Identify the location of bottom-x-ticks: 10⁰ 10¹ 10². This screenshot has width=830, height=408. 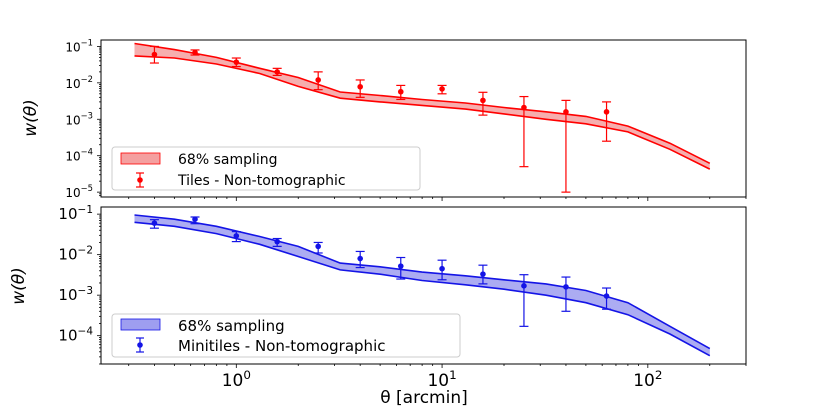
(437, 377).